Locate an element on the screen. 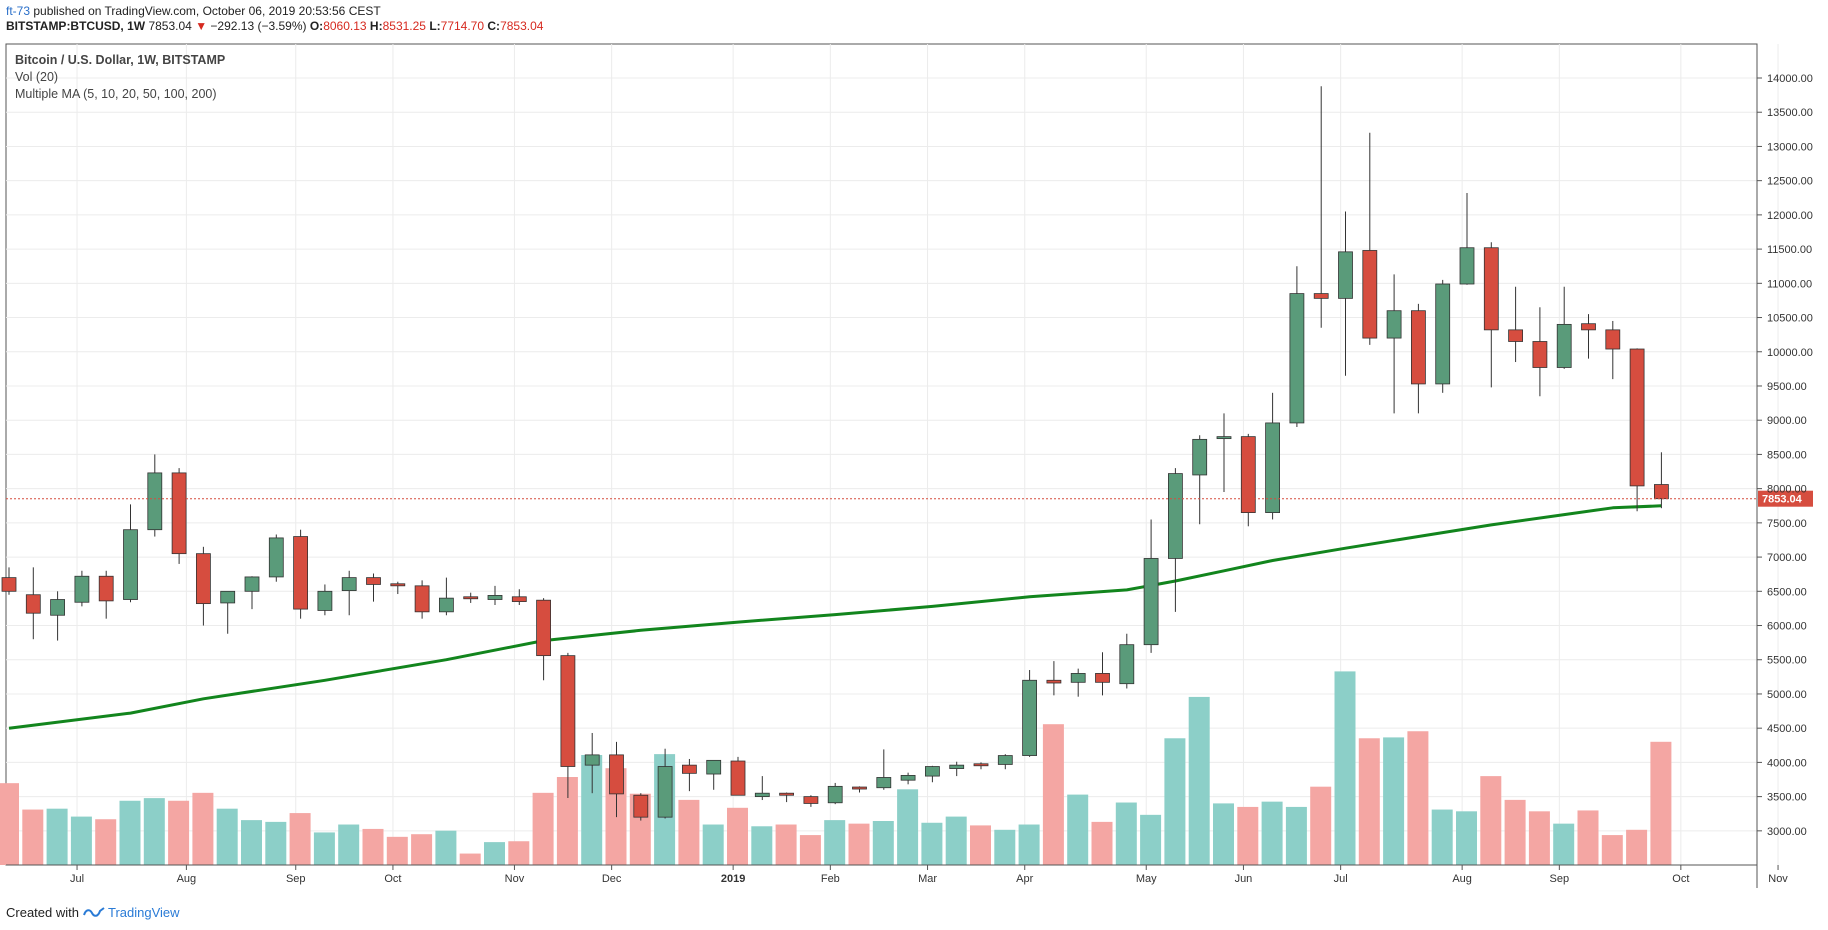 This screenshot has width=1828, height=930. time-tick-label: Mar is located at coordinates (927, 879).